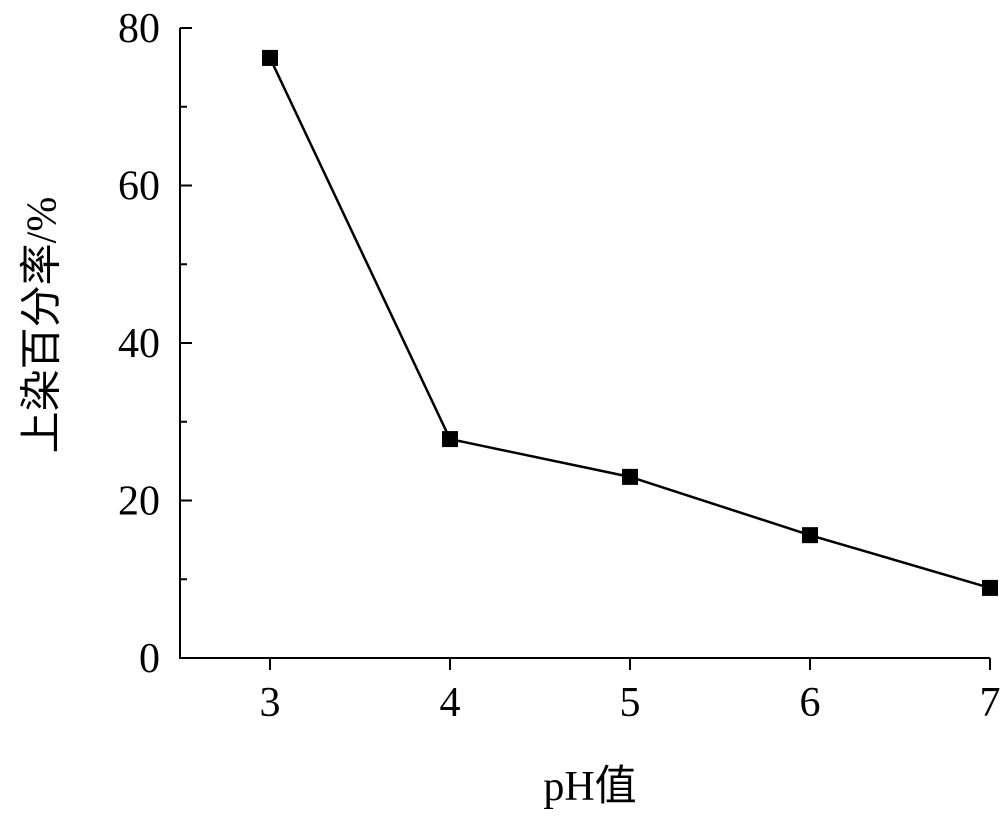 The image size is (1000, 828). I want to click on x-tick-label: 5, so click(630, 703).